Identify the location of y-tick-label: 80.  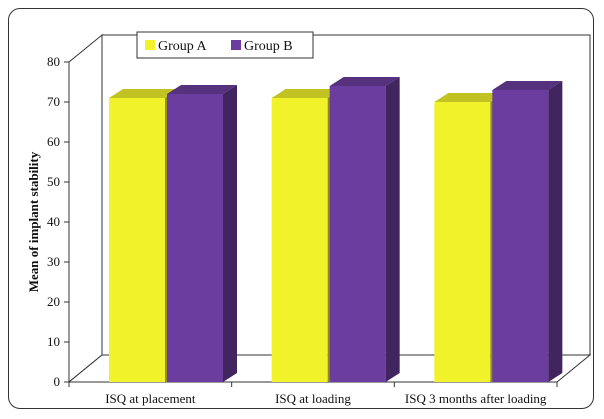
(53, 61).